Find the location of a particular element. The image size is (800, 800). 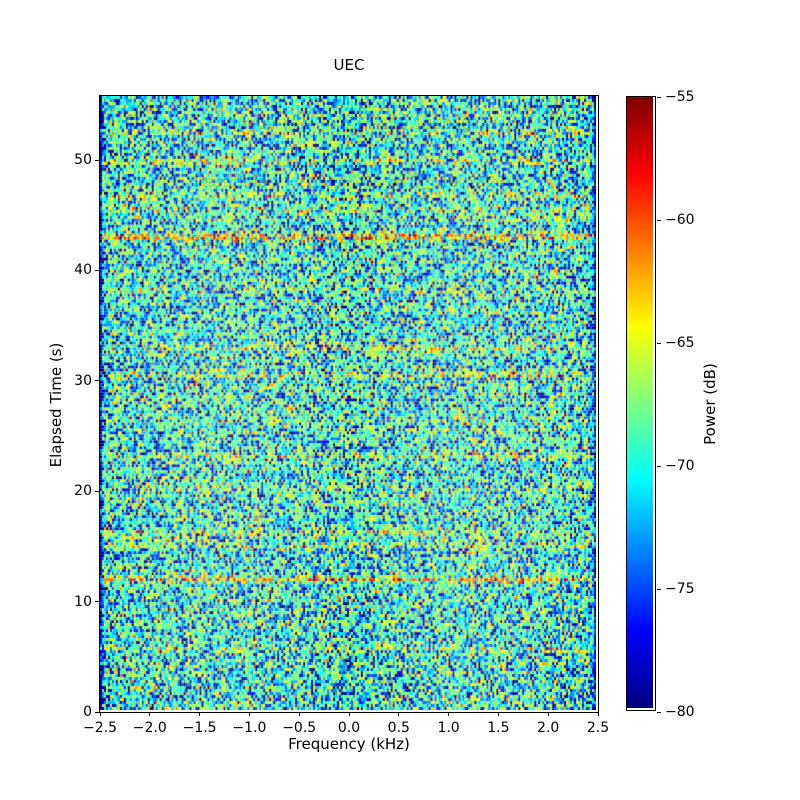

x-tick-label: 0.5 is located at coordinates (398, 728).